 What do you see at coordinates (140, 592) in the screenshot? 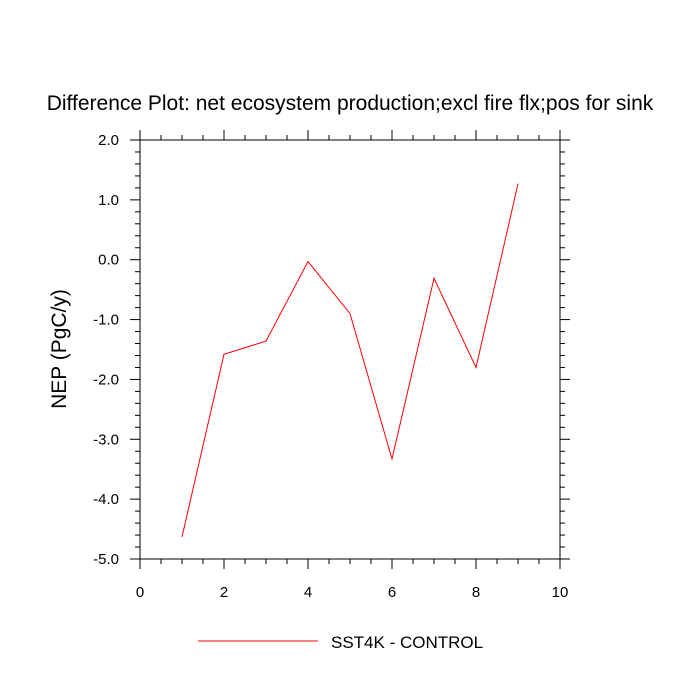
I see `x-tick-label: 0` at bounding box center [140, 592].